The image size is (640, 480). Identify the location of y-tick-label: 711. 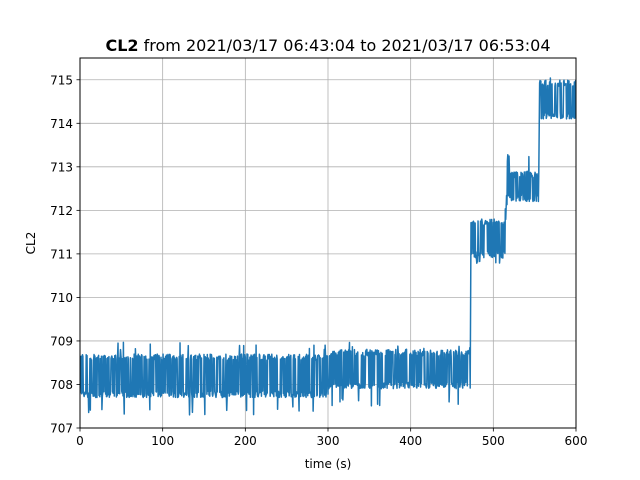
(61, 254).